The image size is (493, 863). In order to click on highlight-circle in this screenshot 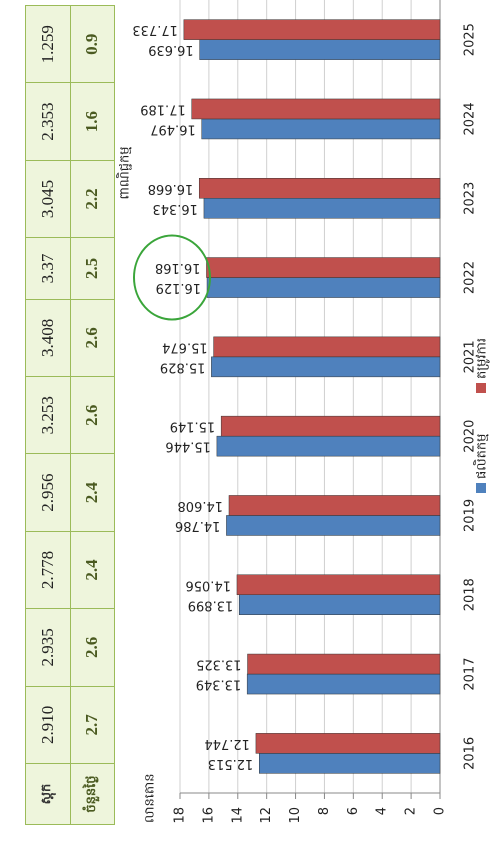, I will do `click(172, 277)`.